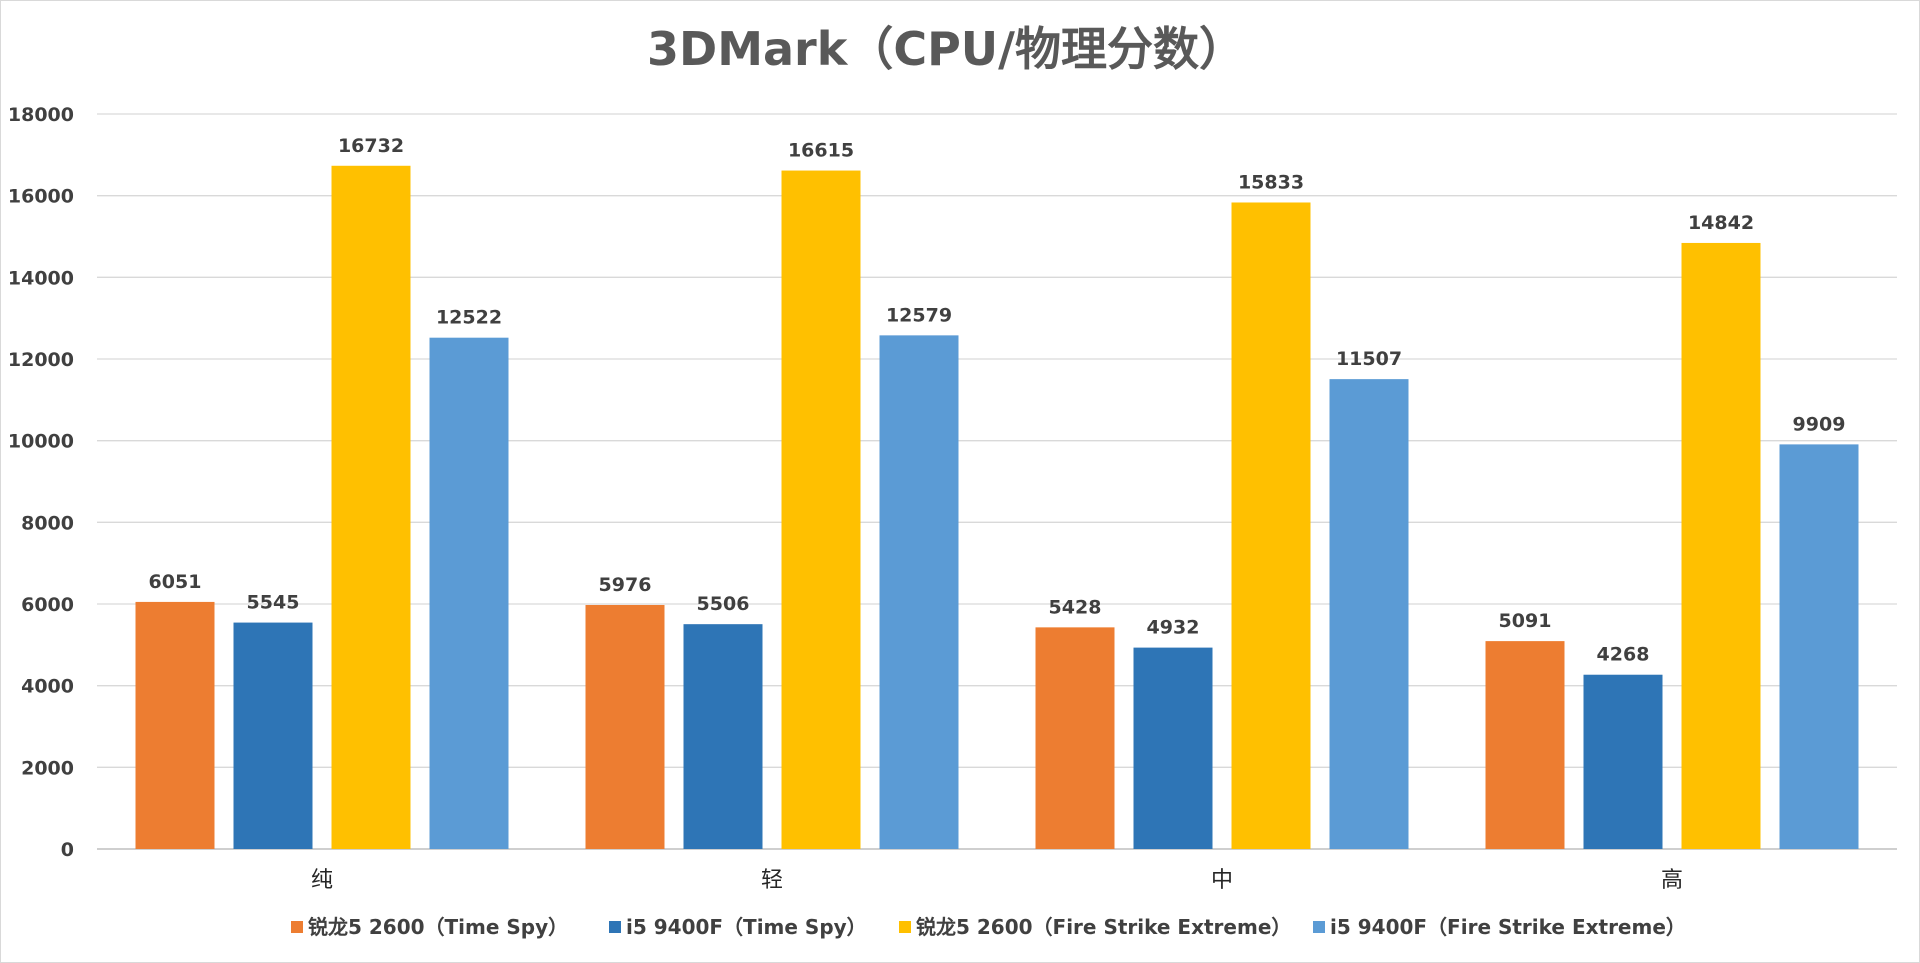 The width and height of the screenshot is (1920, 963). I want to click on x-axis-ticks: 纯轻中高, so click(997, 880).